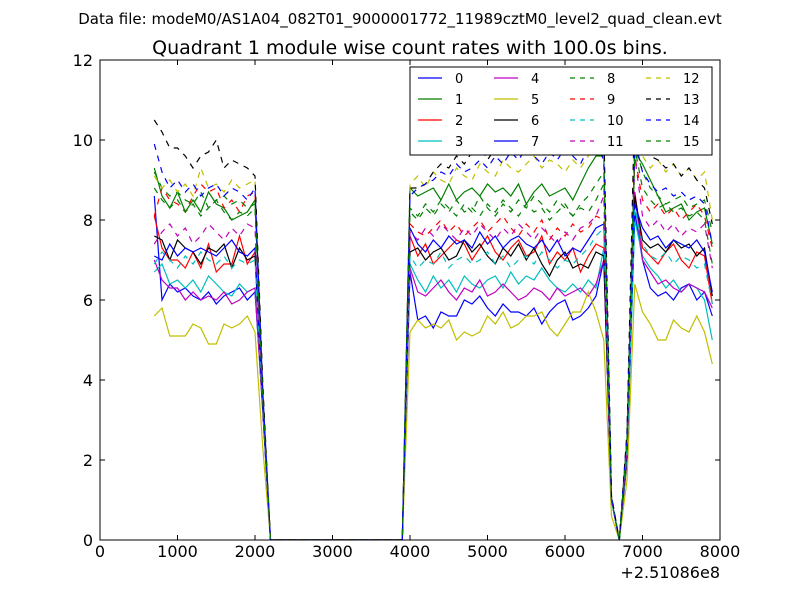 Image resolution: width=800 pixels, height=600 pixels. Describe the element at coordinates (459, 100) in the screenshot. I see `legend-label-1: 1` at that location.